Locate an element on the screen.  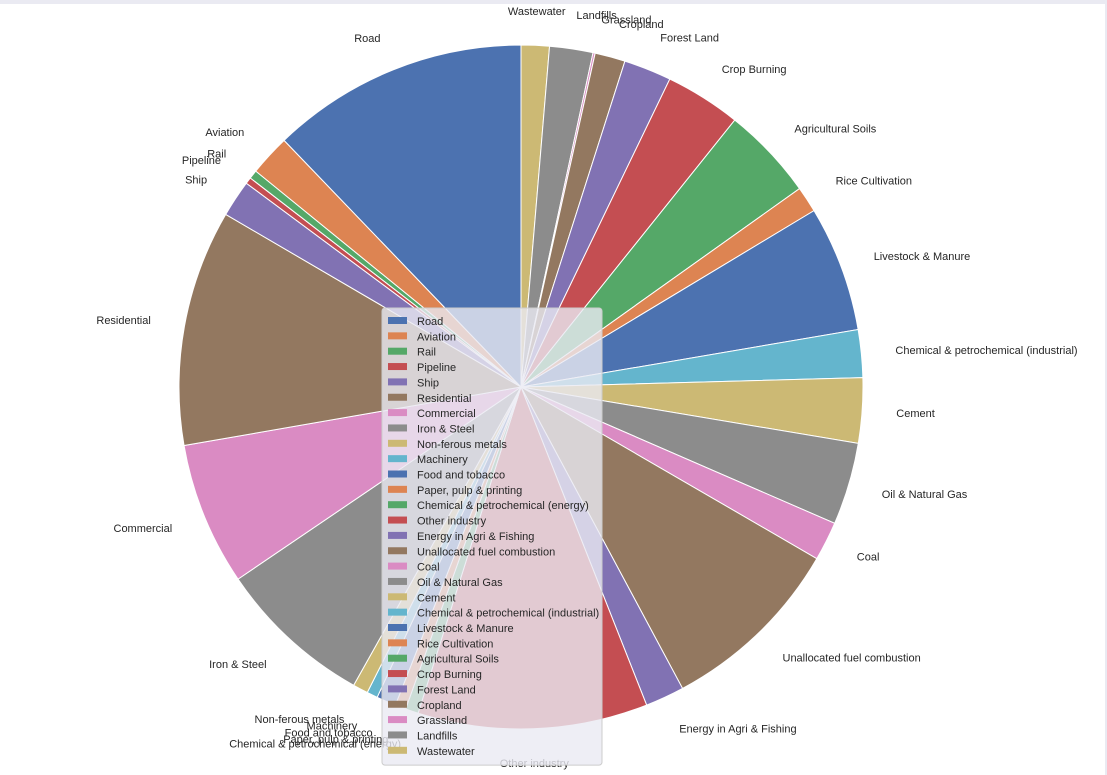
pie-slice-road is located at coordinates (402, 216).